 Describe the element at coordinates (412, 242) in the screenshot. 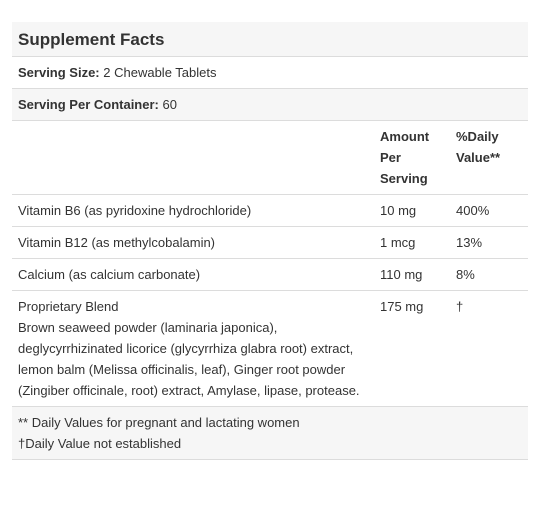

I see `amount: 1 mcg` at that location.